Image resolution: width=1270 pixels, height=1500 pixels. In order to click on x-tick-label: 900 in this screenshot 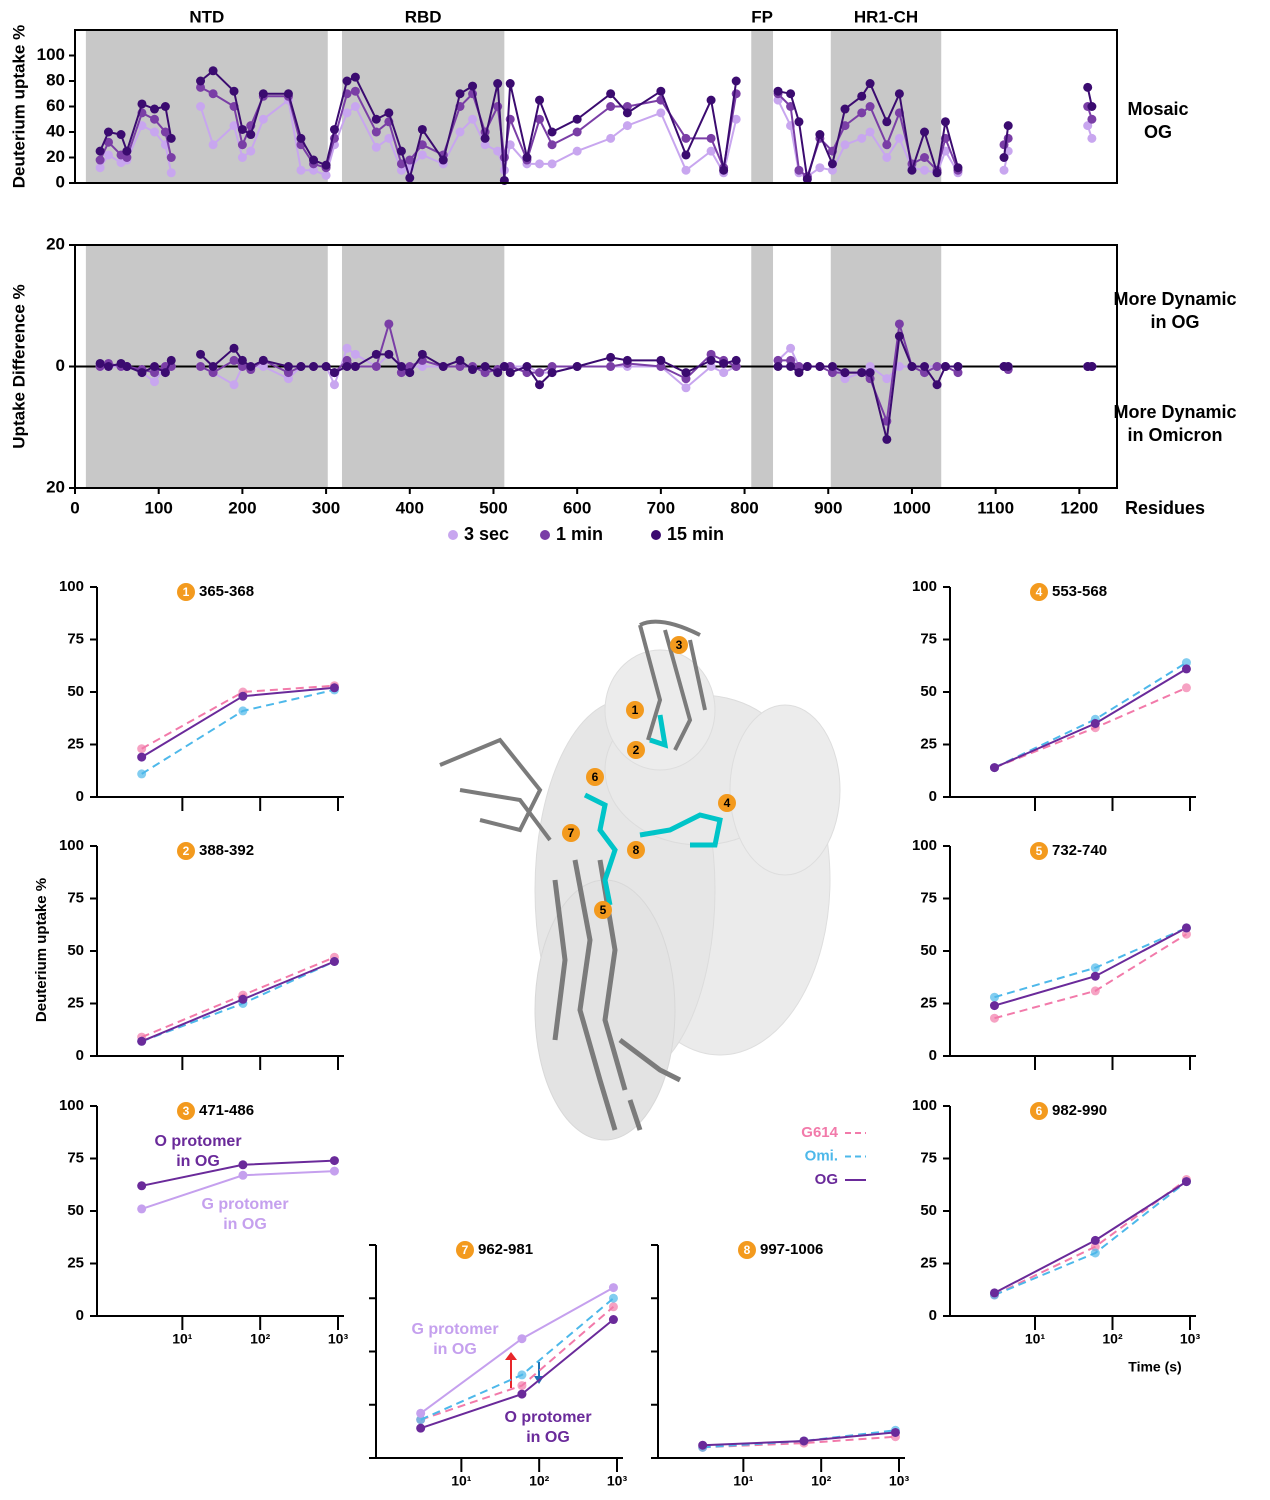, I will do `click(828, 507)`.